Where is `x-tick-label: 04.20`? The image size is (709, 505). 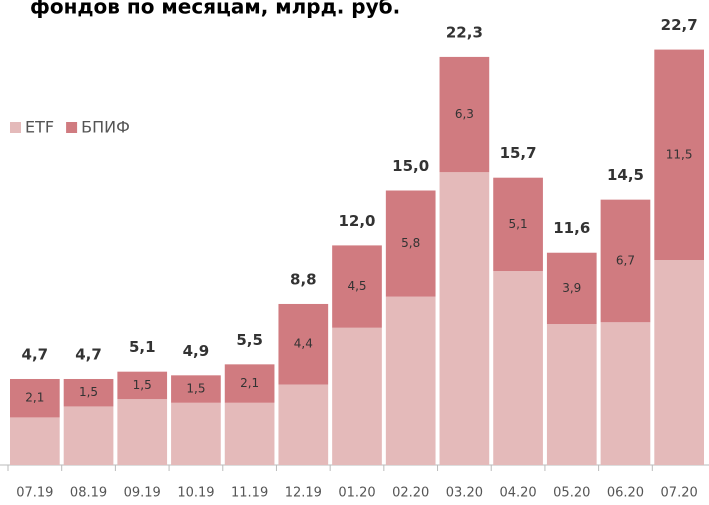 x-tick-label: 04.20 is located at coordinates (517, 493).